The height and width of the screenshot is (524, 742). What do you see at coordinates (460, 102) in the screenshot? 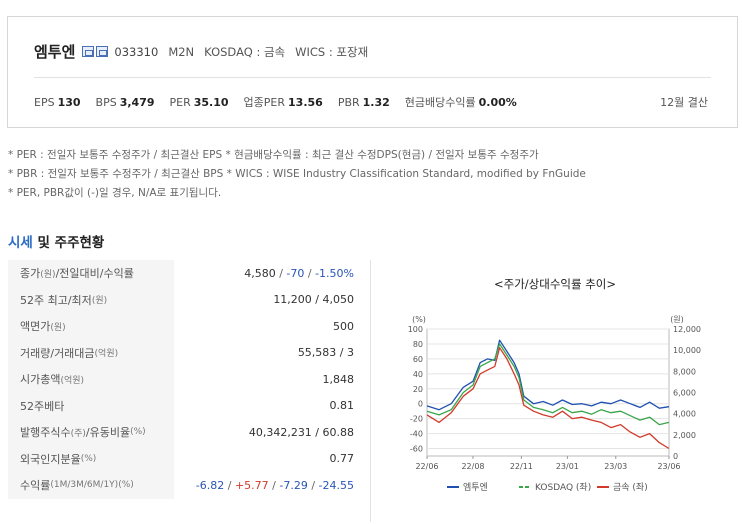
I see `metric-dividend-yield: 현금배당수익률 0.00%` at bounding box center [460, 102].